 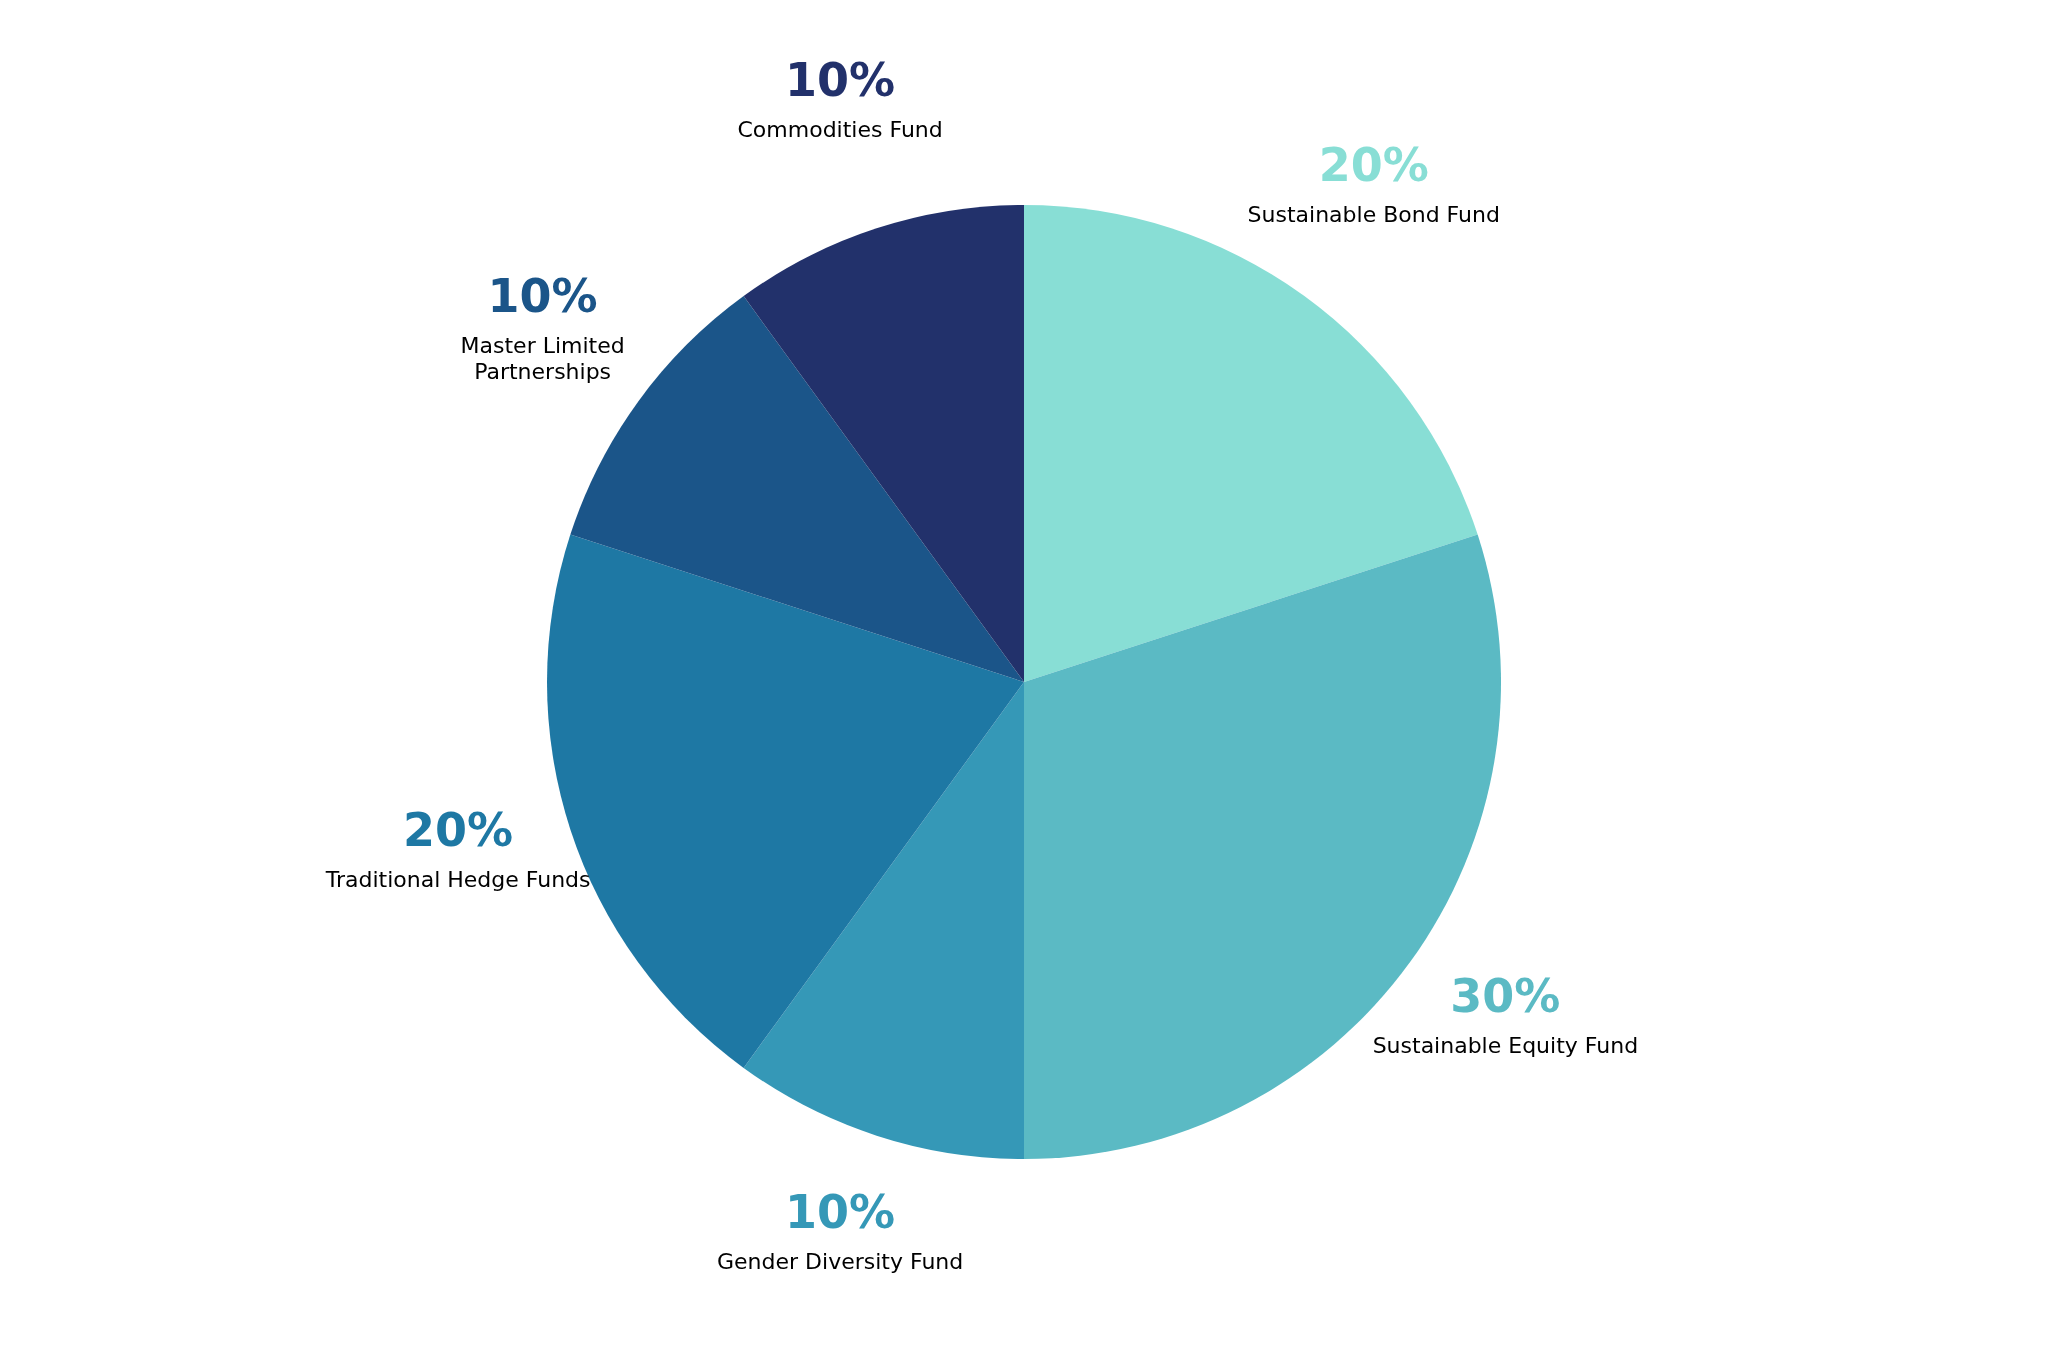 What do you see at coordinates (840, 130) in the screenshot?
I see `slice-label: Commodities Fund` at bounding box center [840, 130].